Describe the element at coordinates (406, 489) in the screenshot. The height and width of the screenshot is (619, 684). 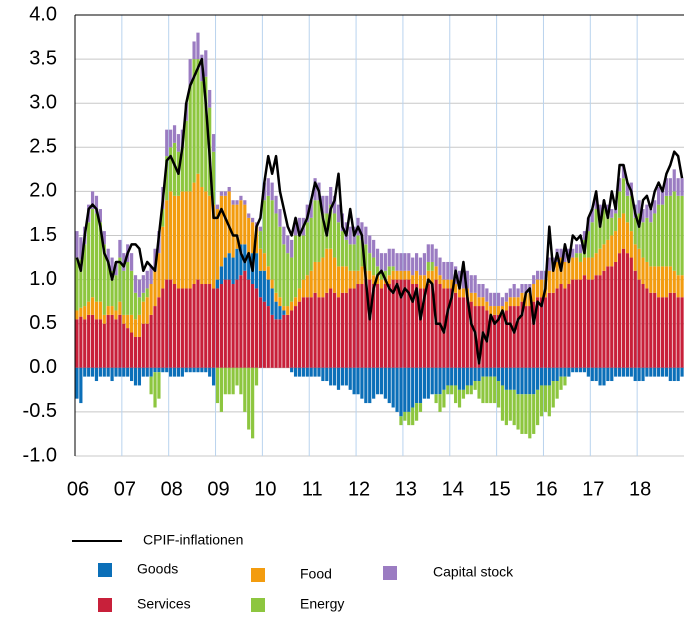
I see `x-tick-label: 13` at that location.